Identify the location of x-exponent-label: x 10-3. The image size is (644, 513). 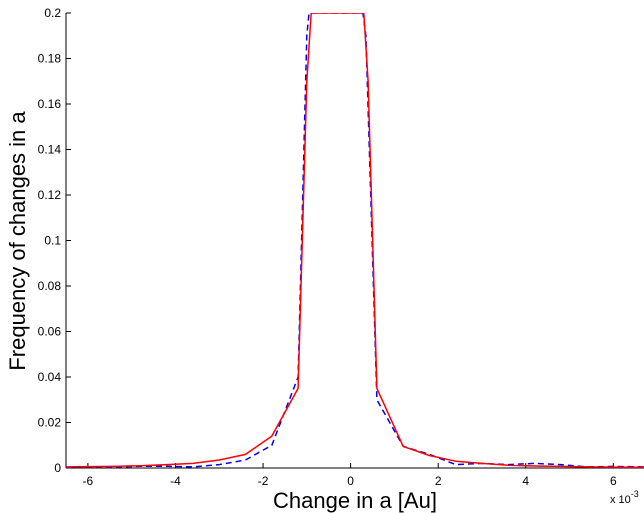
(624, 497).